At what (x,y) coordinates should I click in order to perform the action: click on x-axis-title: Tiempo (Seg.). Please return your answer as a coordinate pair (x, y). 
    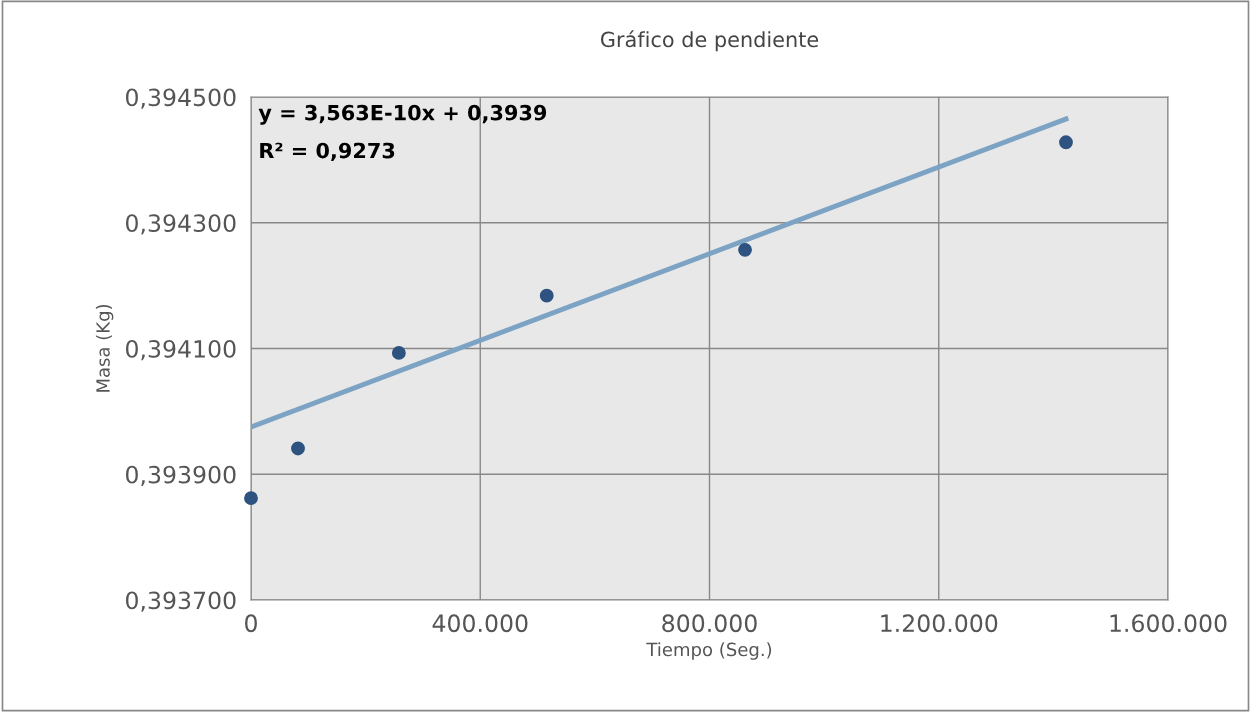
    Looking at the image, I should click on (709, 651).